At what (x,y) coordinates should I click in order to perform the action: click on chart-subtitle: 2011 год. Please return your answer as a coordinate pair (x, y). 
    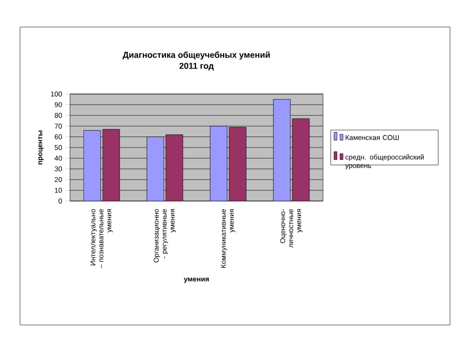
    Looking at the image, I should click on (196, 66).